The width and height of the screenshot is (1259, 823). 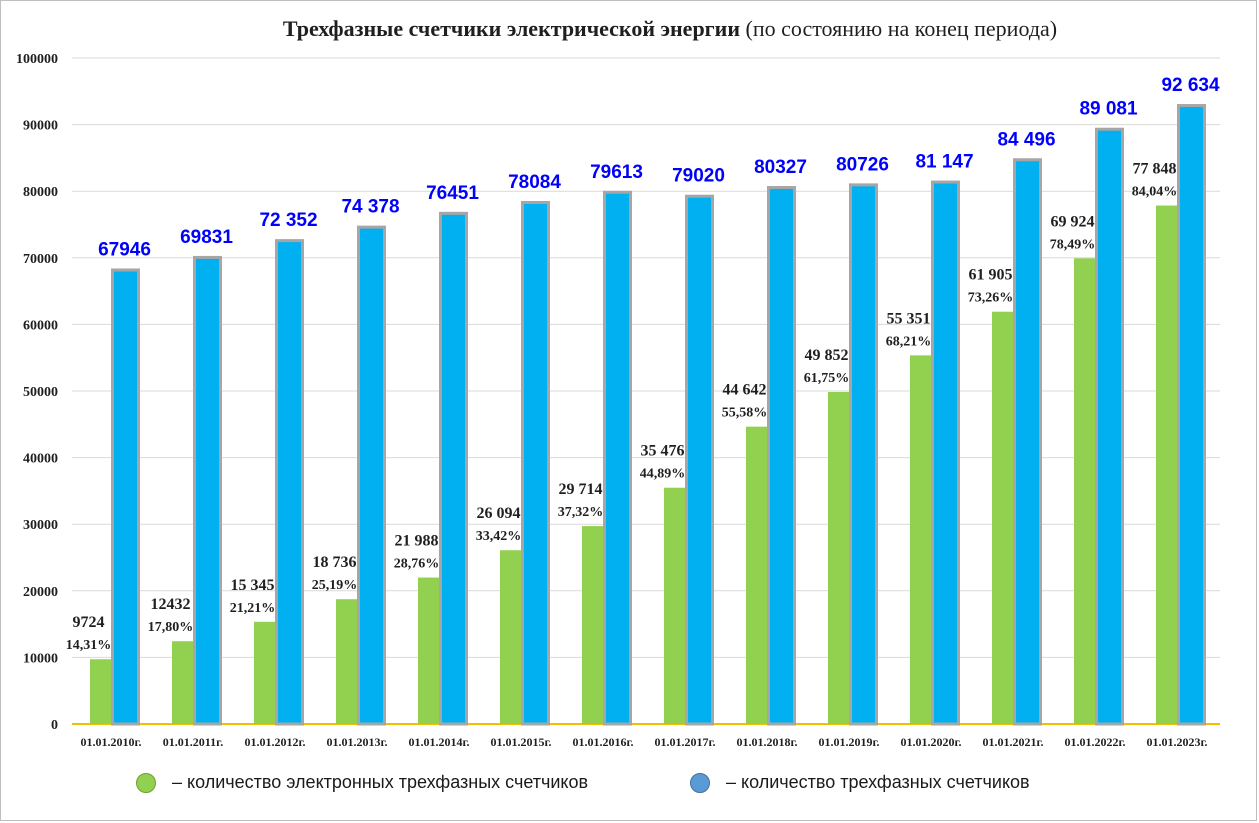 What do you see at coordinates (534, 182) in the screenshot?
I see `label-total: 78084` at bounding box center [534, 182].